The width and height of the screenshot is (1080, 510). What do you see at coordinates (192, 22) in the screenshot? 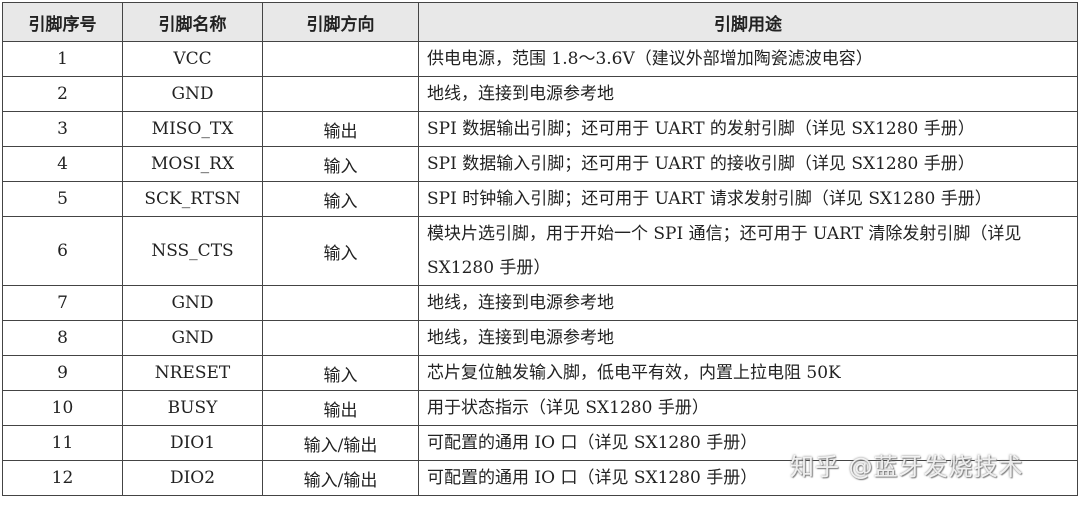
I see `header-pin-name: 引脚名称` at bounding box center [192, 22].